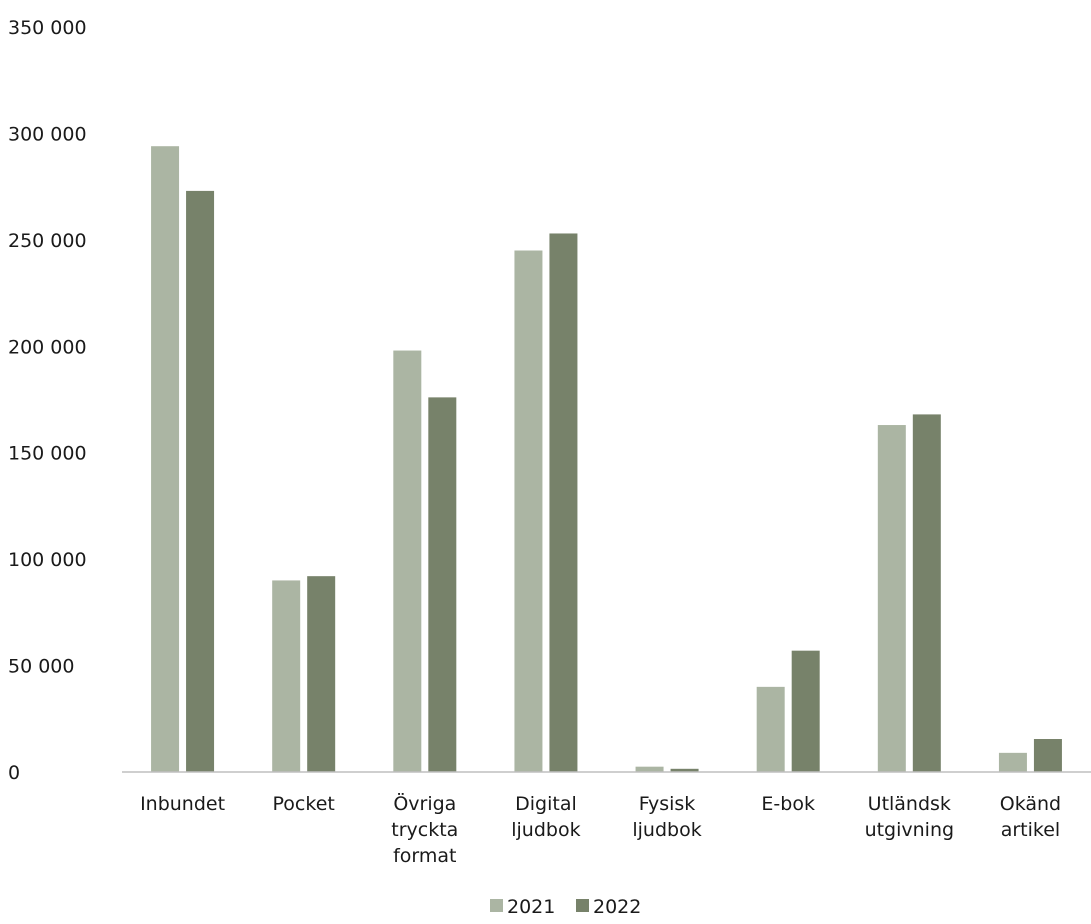 The image size is (1091, 924). What do you see at coordinates (47, 241) in the screenshot?
I see `y-tick-label: 250 000` at bounding box center [47, 241].